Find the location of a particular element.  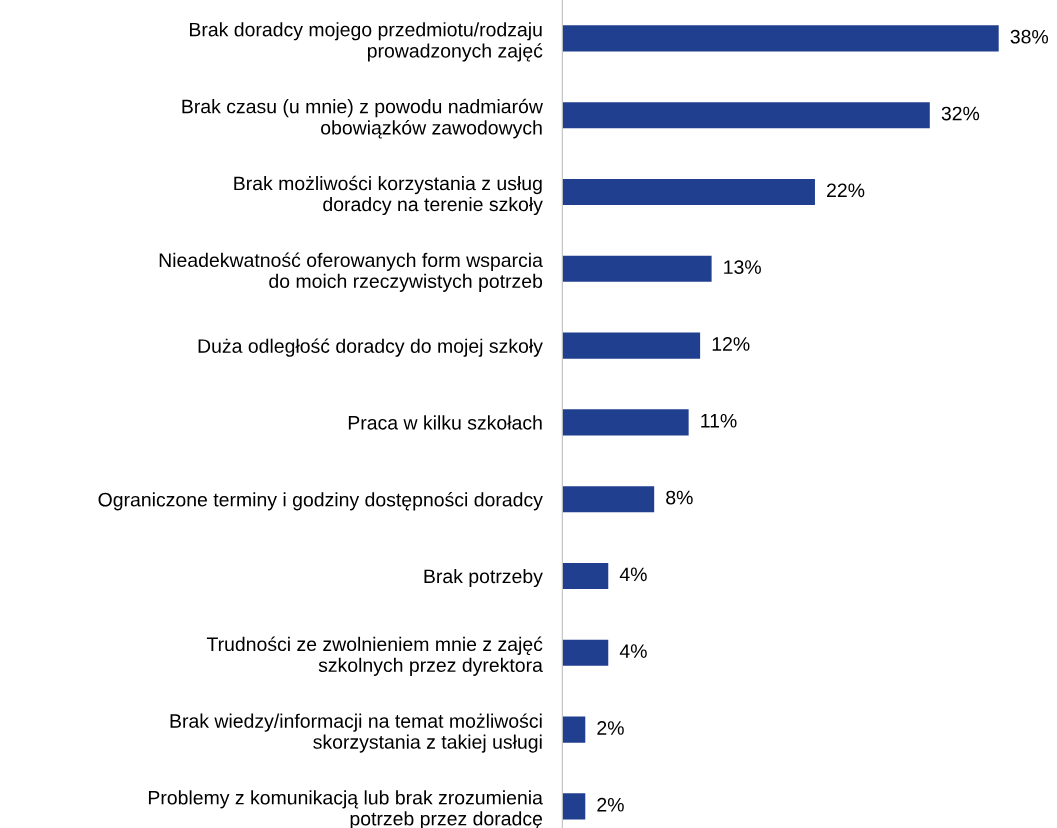

y-tick-label: Brak doradcy mojego przedmiotu/rodzaju prowadzonych zajęć is located at coordinates (366, 42).